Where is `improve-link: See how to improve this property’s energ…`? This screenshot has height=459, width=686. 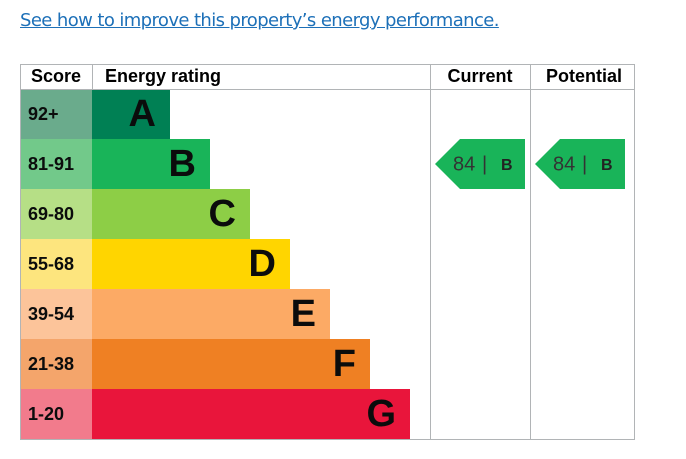
improve-link: See how to improve this property’s energ… is located at coordinates (259, 20).